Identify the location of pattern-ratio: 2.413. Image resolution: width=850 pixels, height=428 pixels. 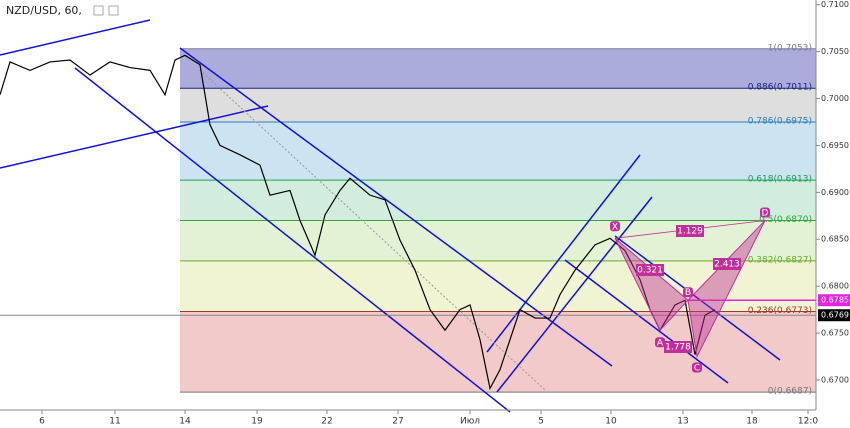
(727, 265).